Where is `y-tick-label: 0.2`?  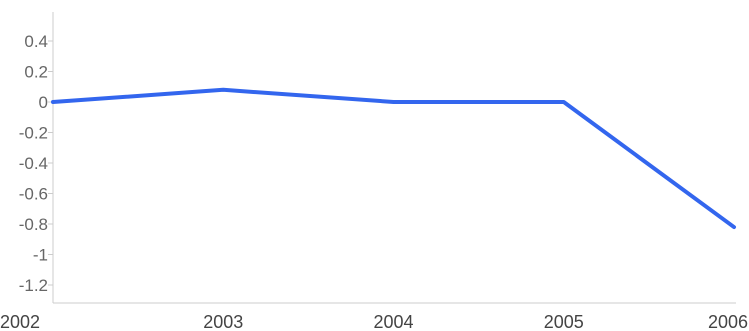 y-tick-label: 0.2 is located at coordinates (36, 72).